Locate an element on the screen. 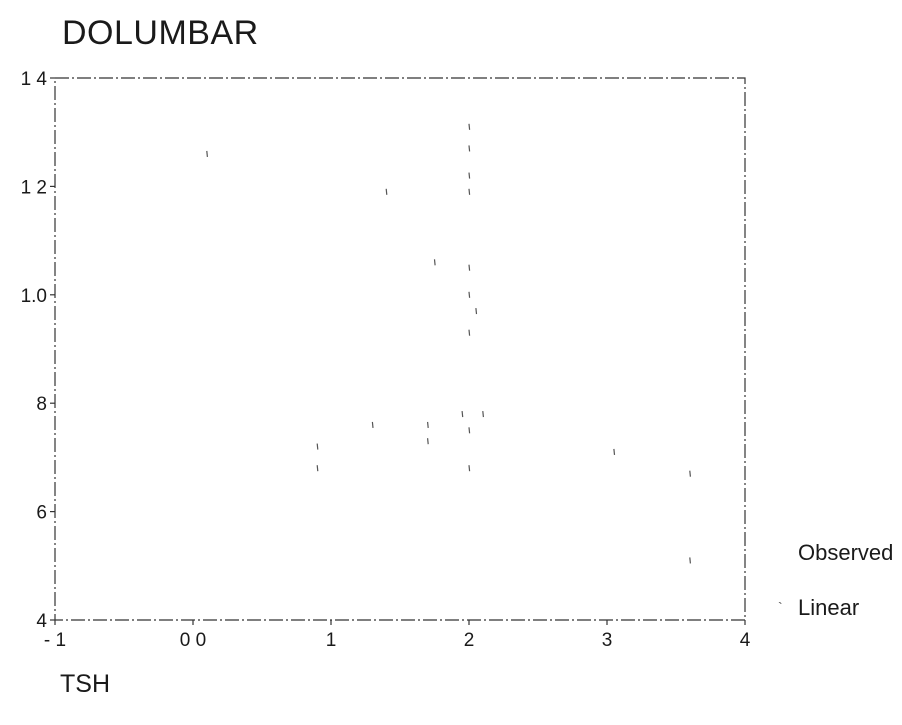  y-axis: 4 6 8 1.0 1 2 1 4 is located at coordinates (38, 350).